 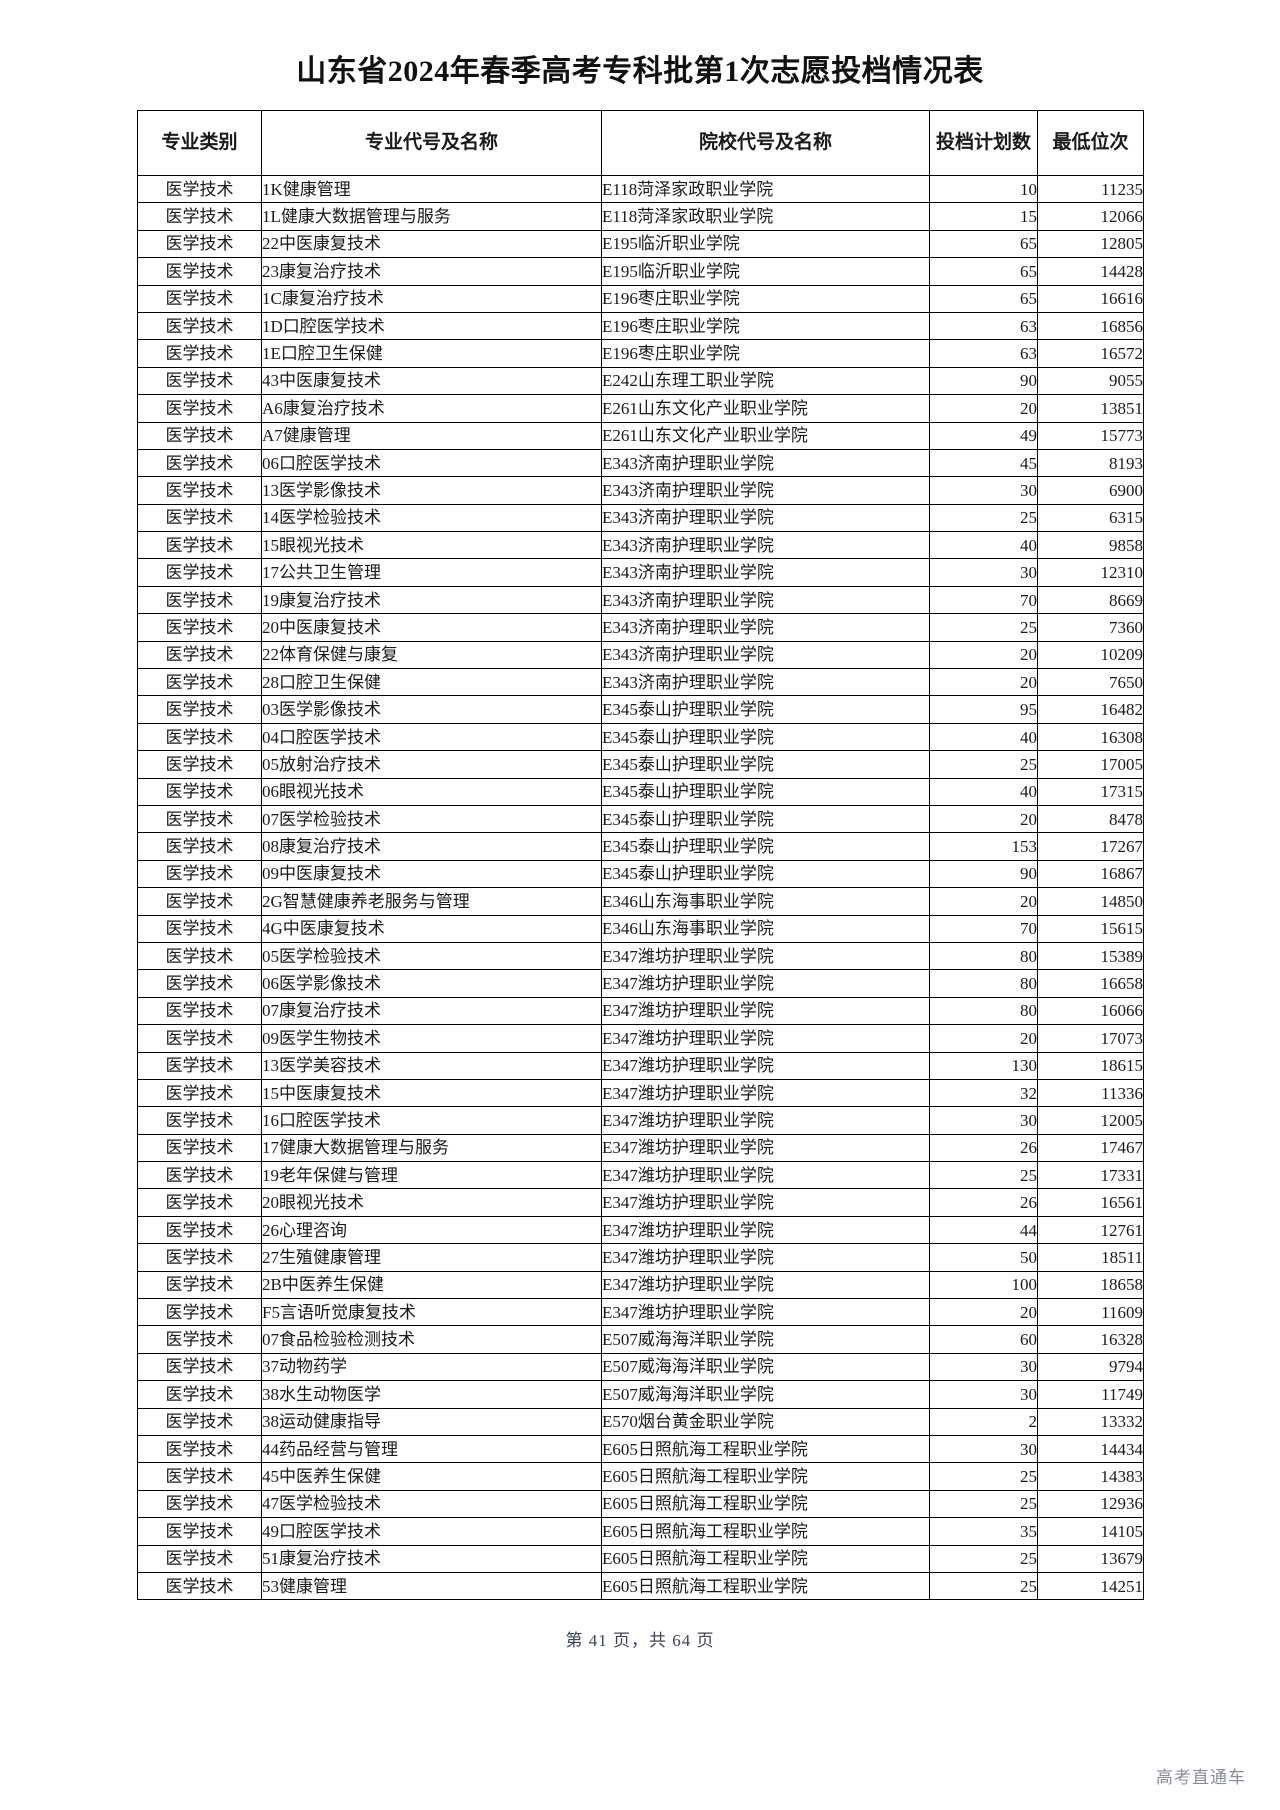 I want to click on table-row: 医学技术 16口腔医学技术 E347潍坊护理职业学院 30 12005, so click(x=640, y=1120).